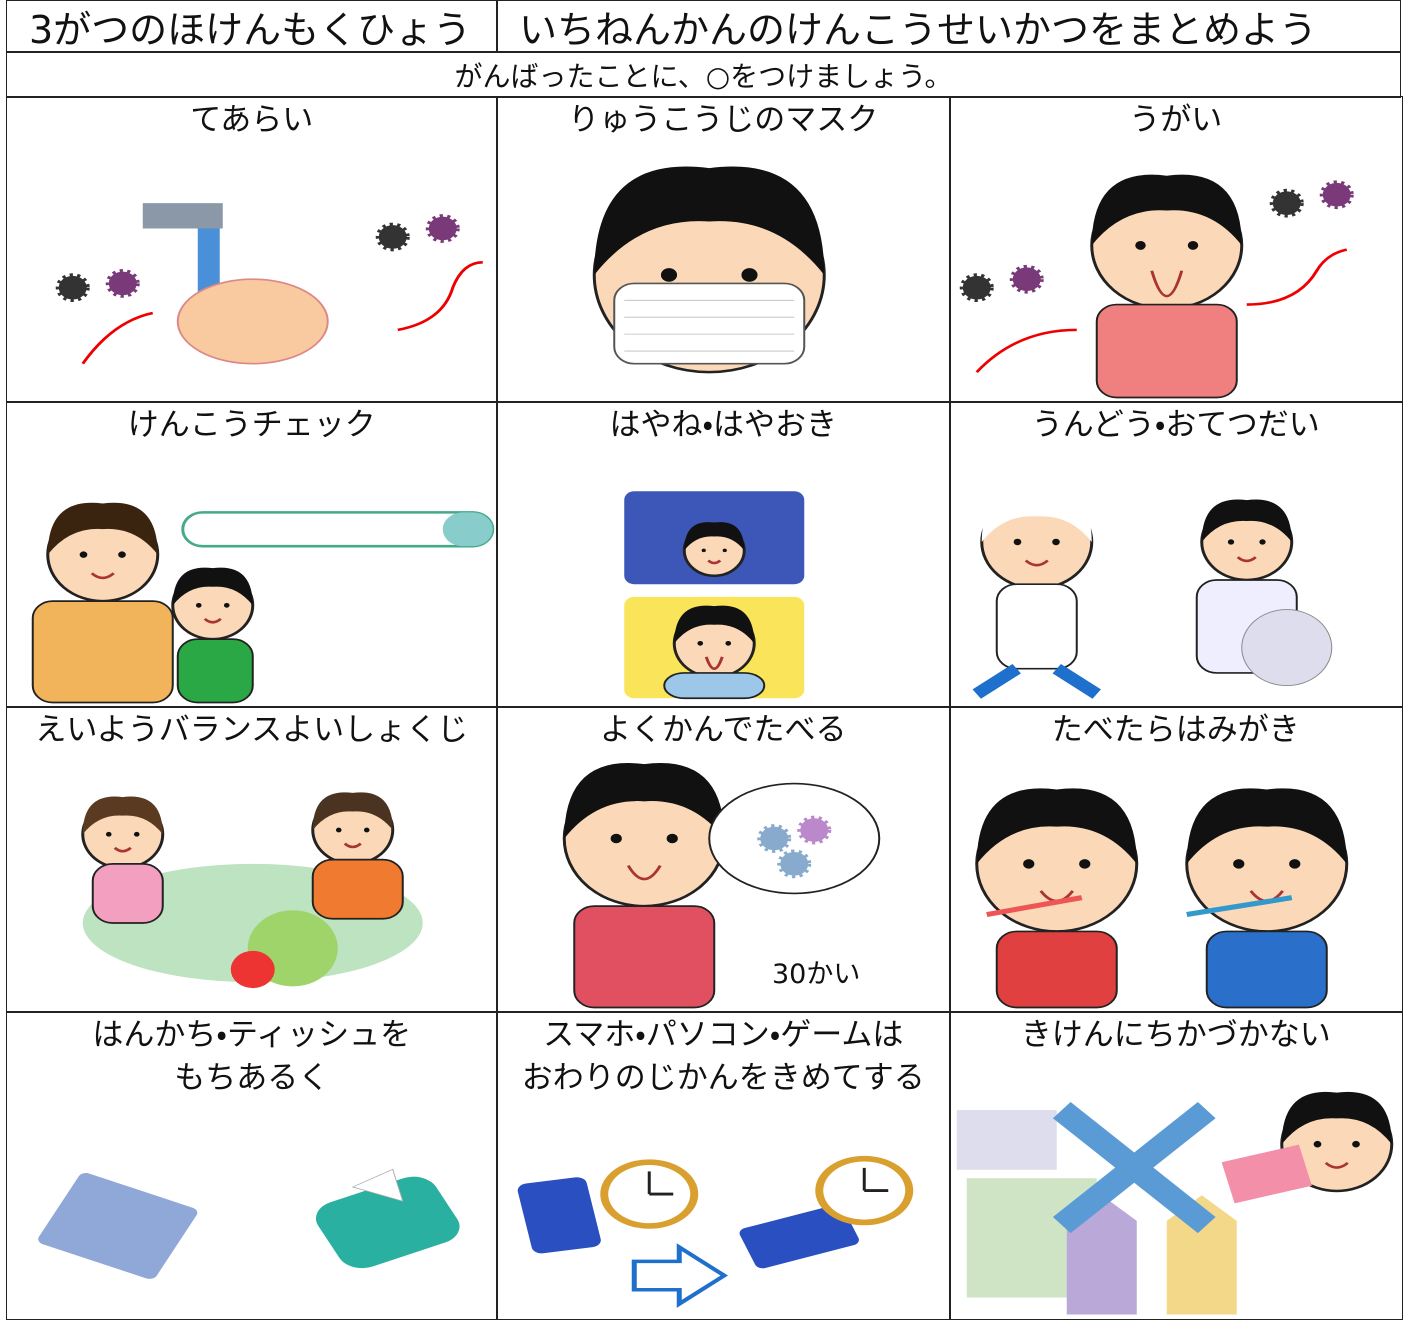  I want to click on thermo-end, so click(467, 529).